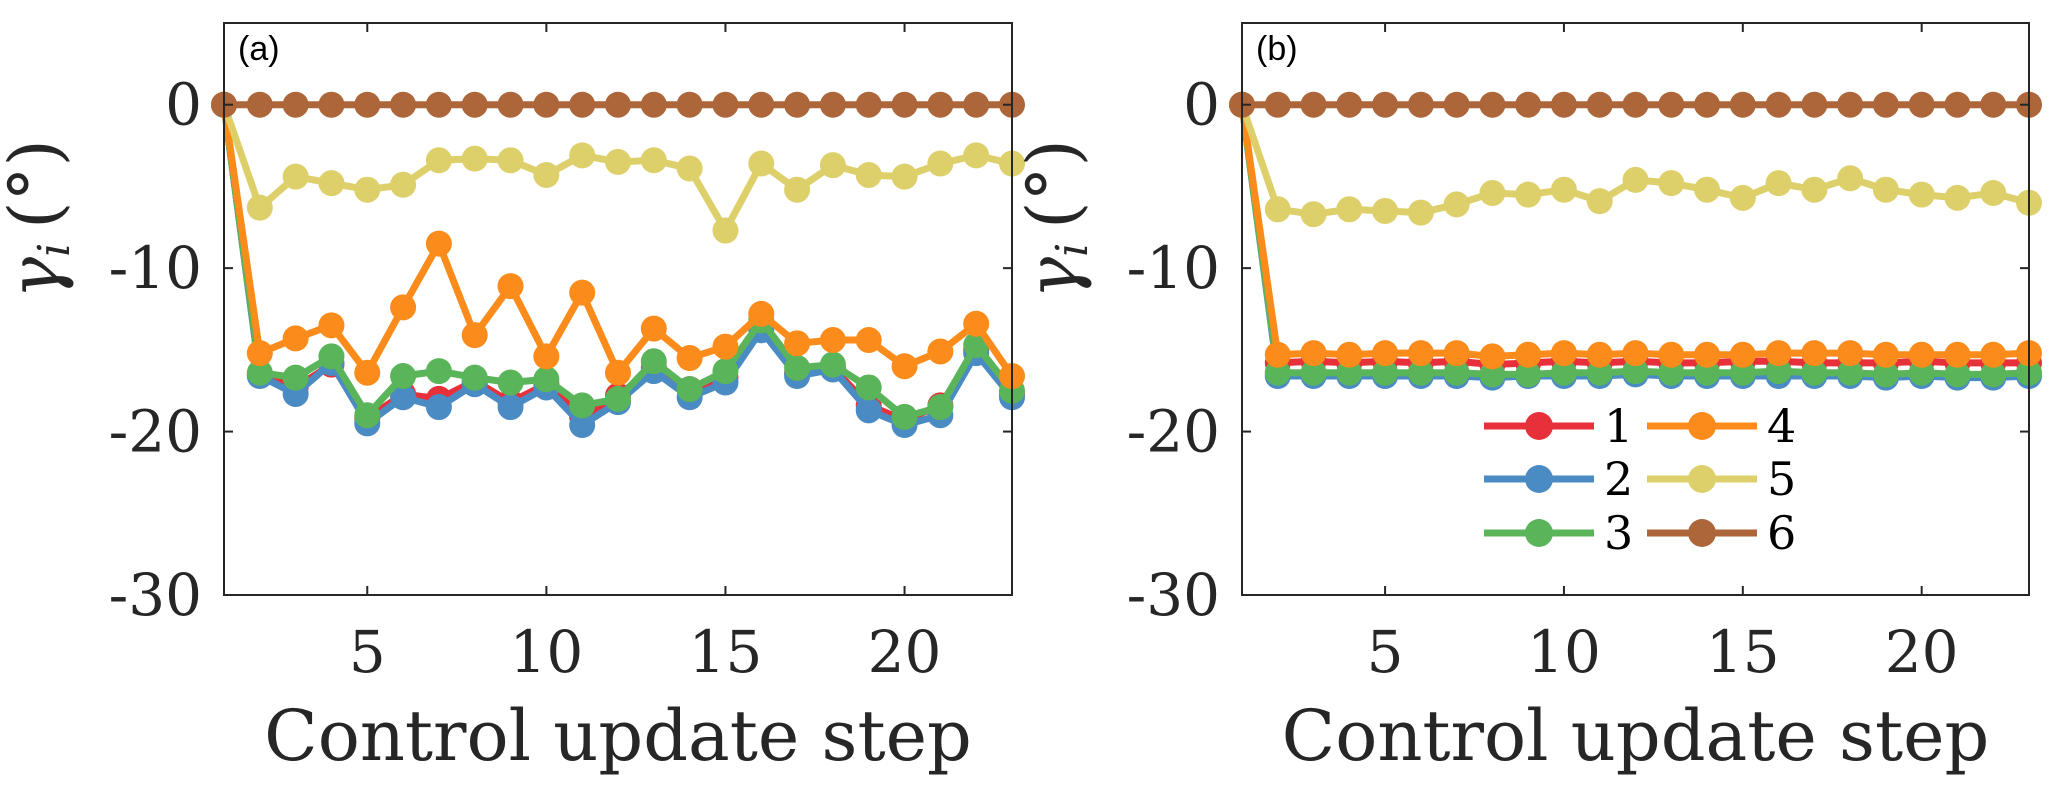  What do you see at coordinates (1636, 736) in the screenshot?
I see `panel-b-x-axis-label: Control update step` at bounding box center [1636, 736].